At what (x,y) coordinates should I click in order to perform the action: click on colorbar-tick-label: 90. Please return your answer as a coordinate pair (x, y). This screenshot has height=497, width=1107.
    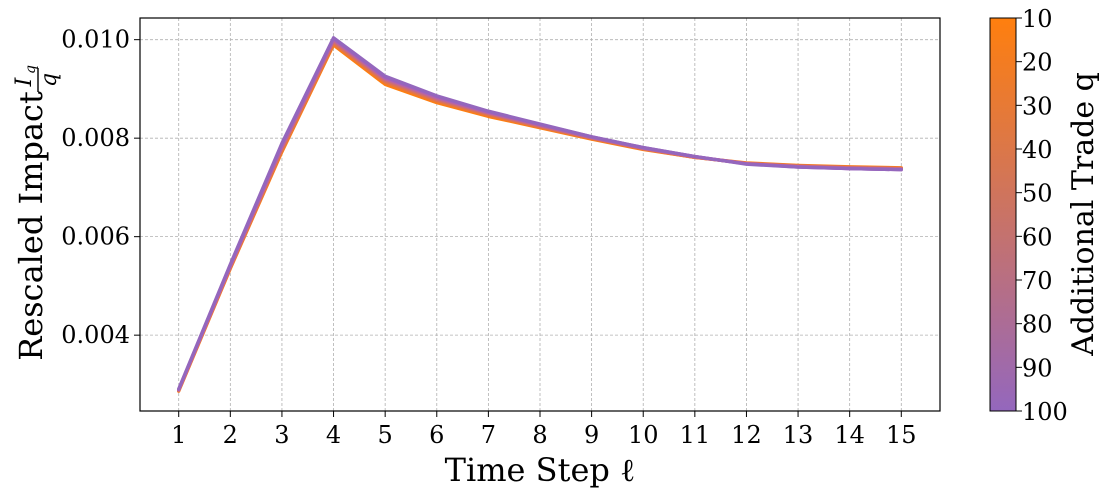
    Looking at the image, I should click on (1037, 368).